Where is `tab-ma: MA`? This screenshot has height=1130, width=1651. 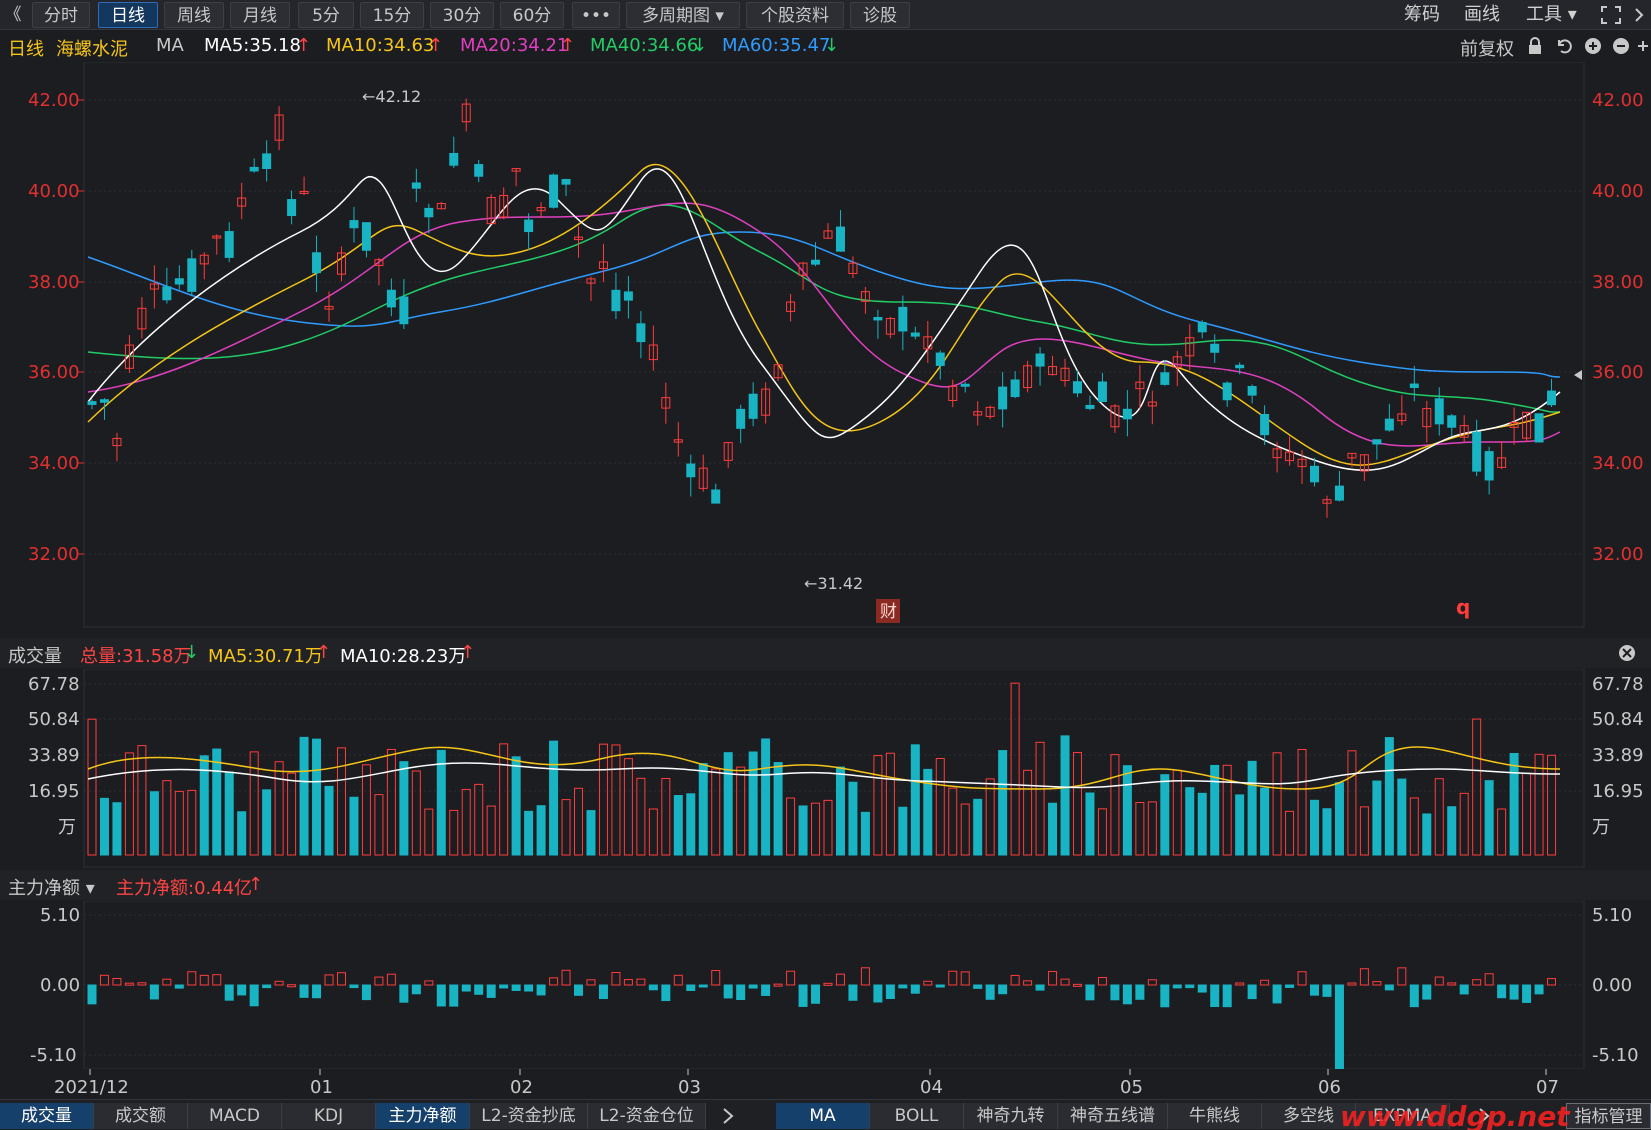
tab-ma: MA is located at coordinates (823, 1116).